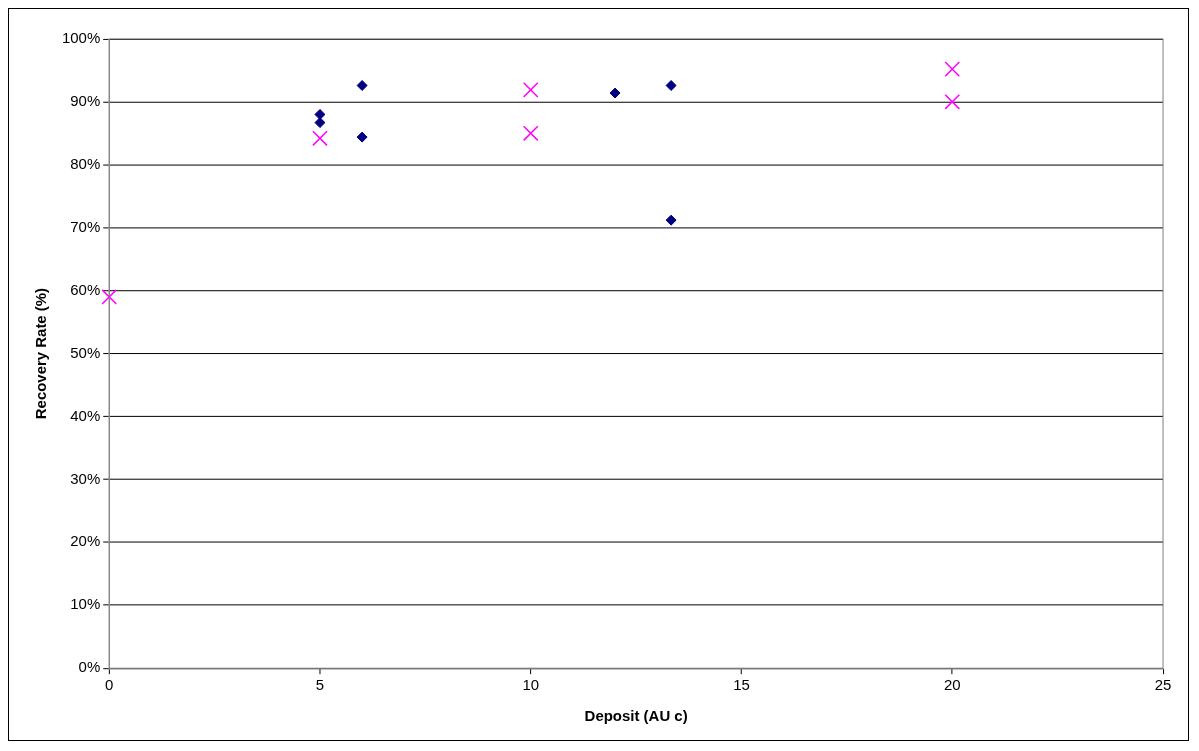 The height and width of the screenshot is (751, 1199). I want to click on y-tick-label: 30%, so click(85, 478).